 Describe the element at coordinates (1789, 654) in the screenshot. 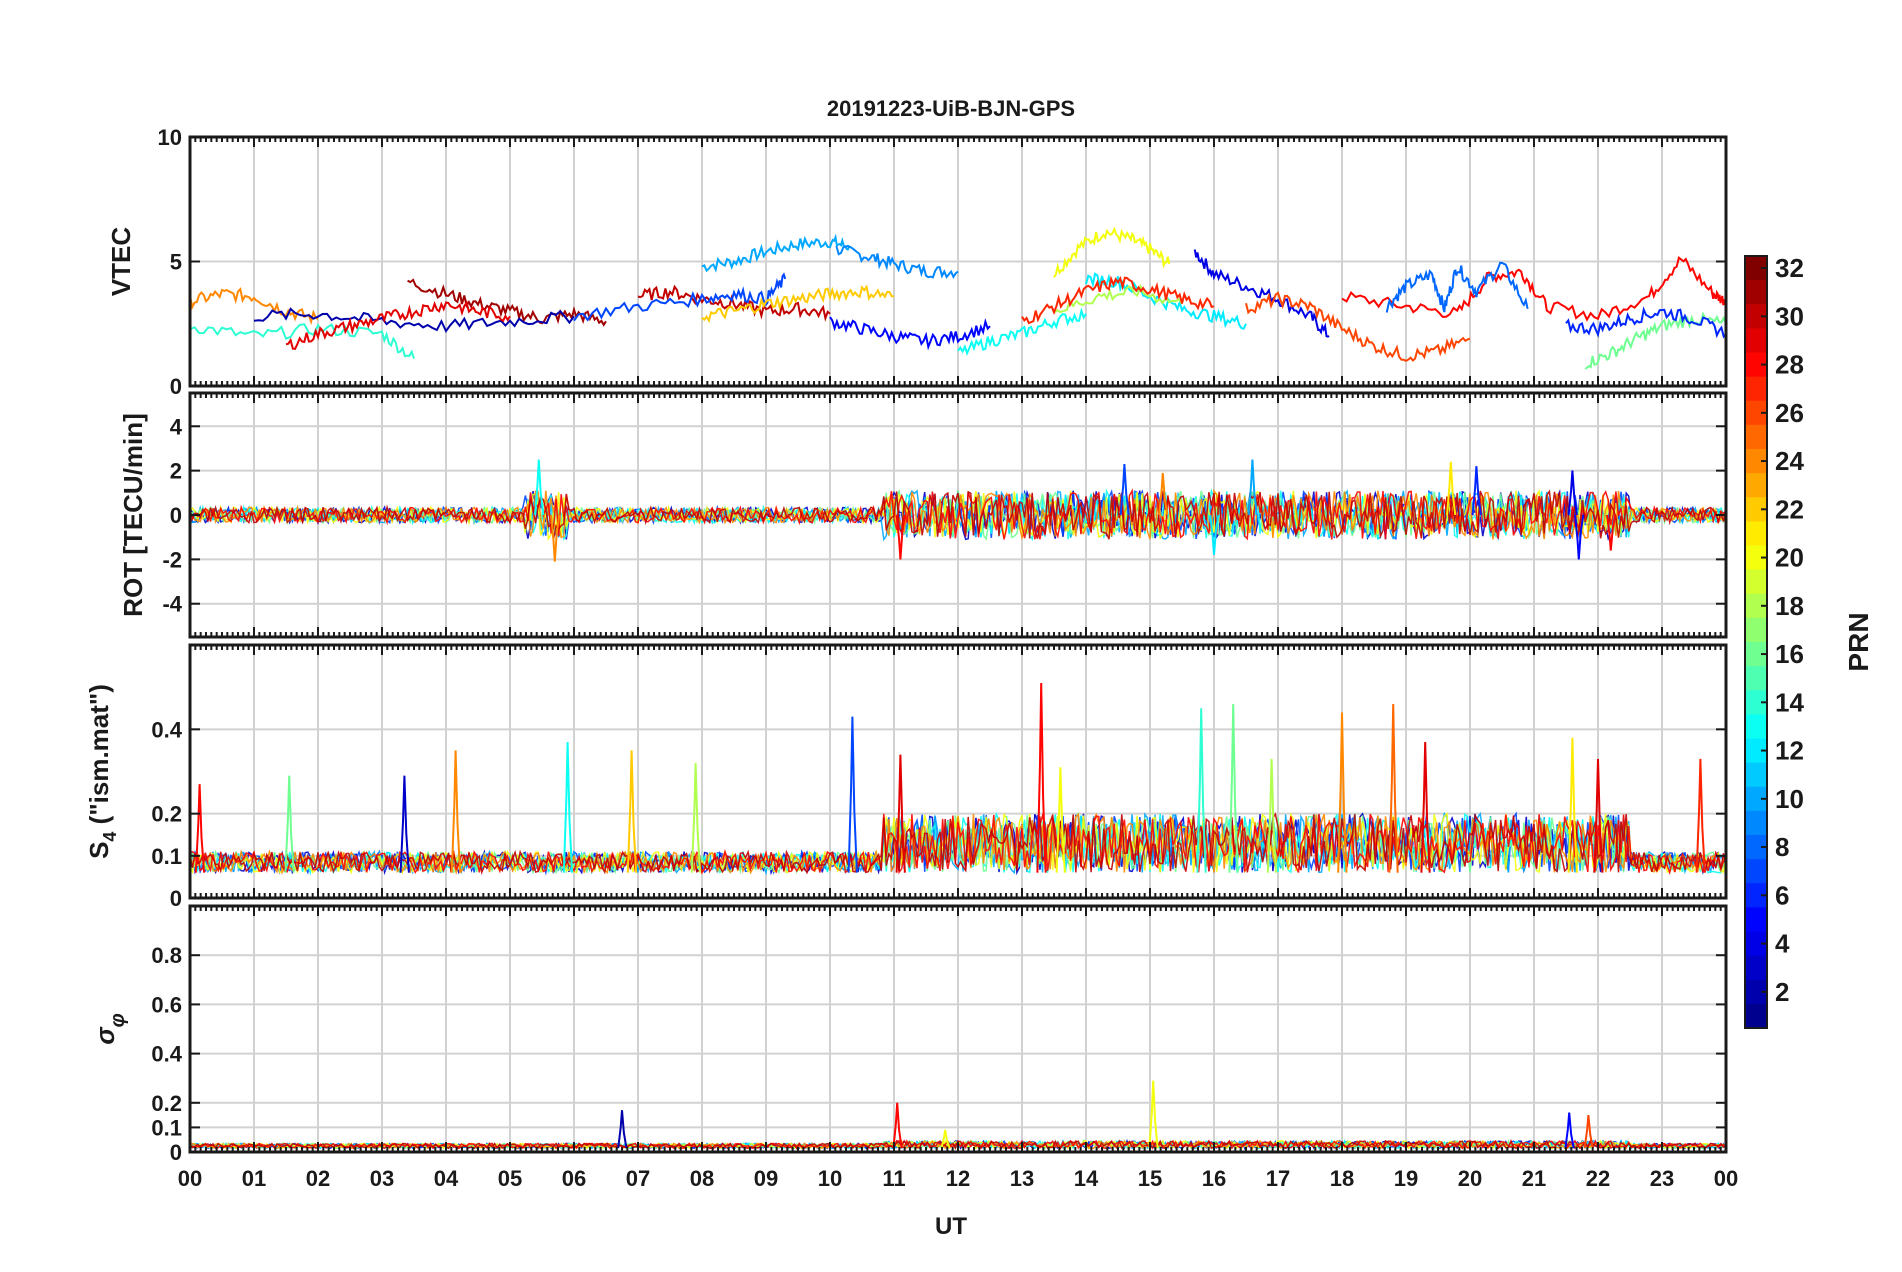

I see `colorbar-tick-label: 16` at that location.